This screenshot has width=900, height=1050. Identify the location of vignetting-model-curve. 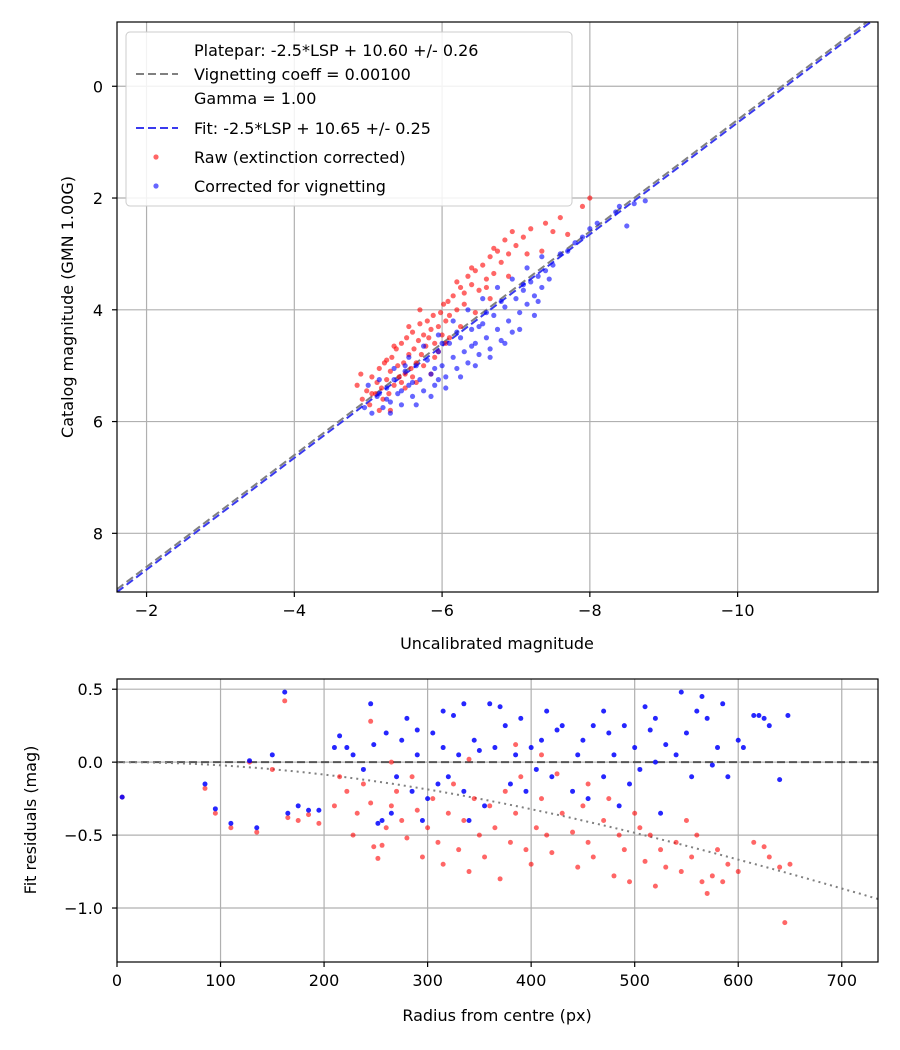
(497, 830).